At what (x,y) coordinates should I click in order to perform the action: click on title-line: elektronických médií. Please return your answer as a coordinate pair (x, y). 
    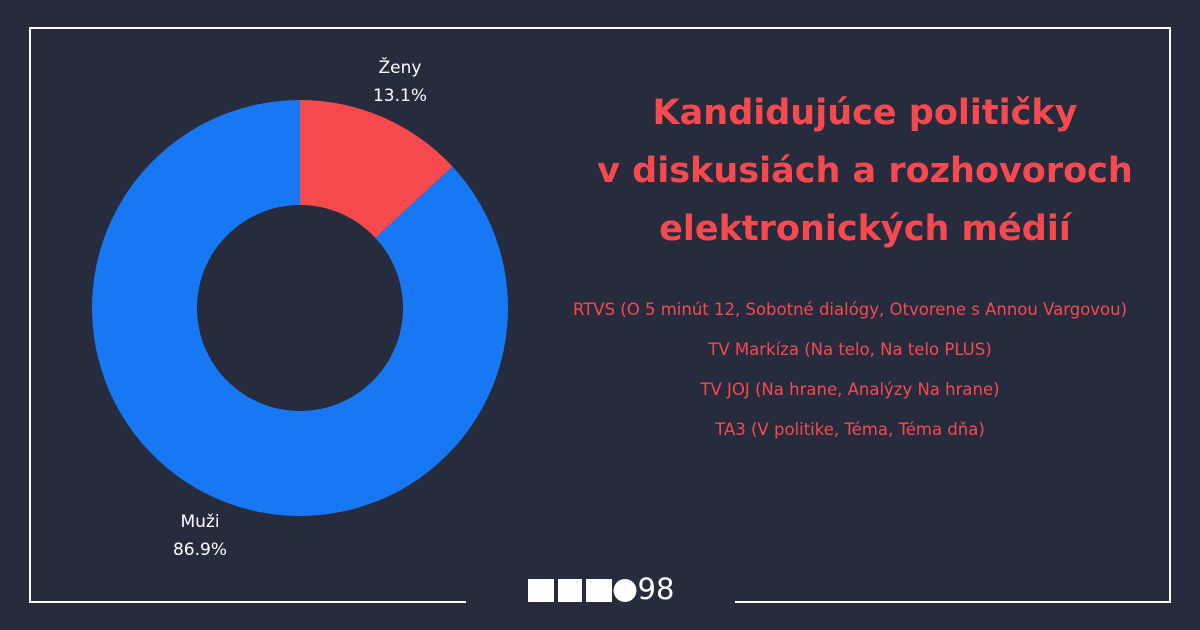
    Looking at the image, I should click on (865, 229).